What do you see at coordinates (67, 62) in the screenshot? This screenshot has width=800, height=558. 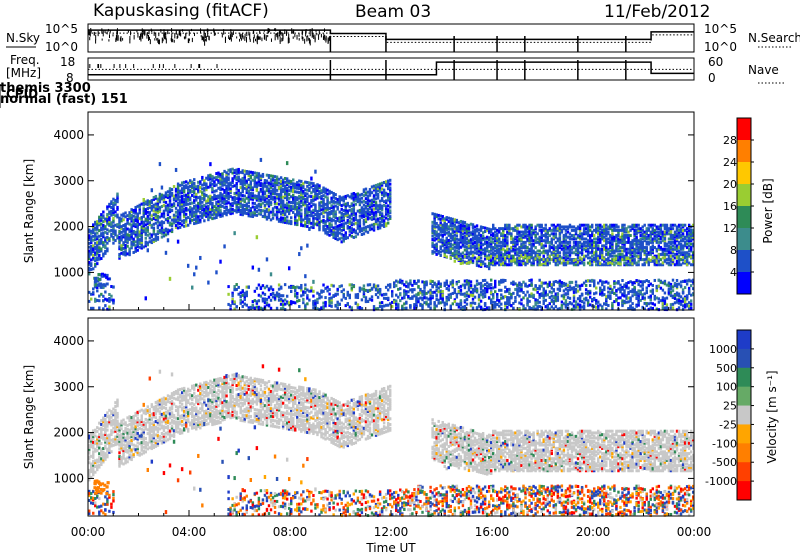 I see `freq-tick-top: 18` at bounding box center [67, 62].